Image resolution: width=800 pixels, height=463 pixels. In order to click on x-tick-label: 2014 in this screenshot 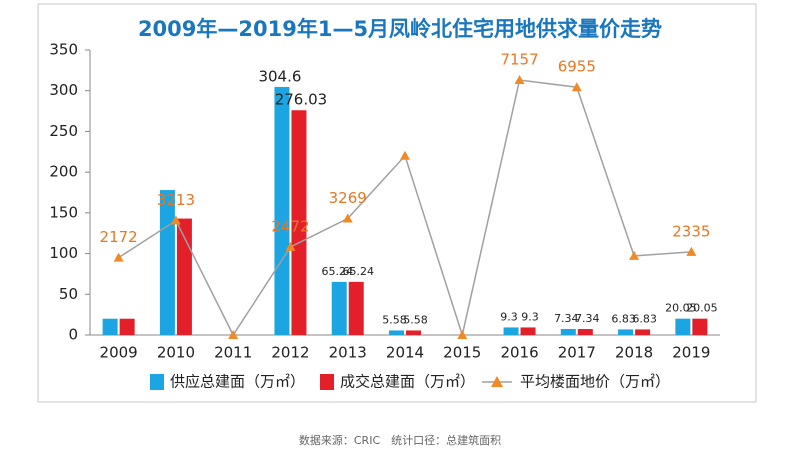, I will do `click(405, 353)`.